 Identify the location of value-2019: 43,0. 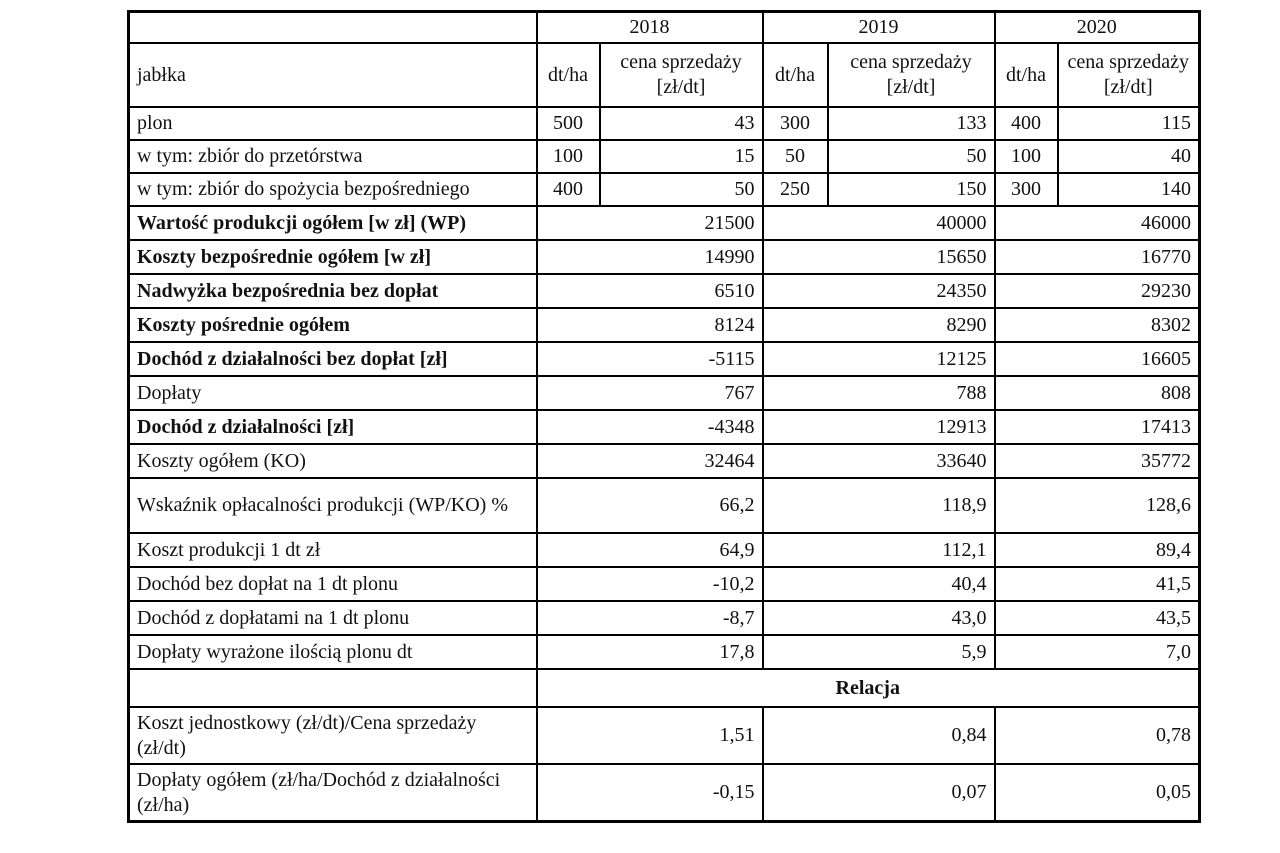
(878, 618).